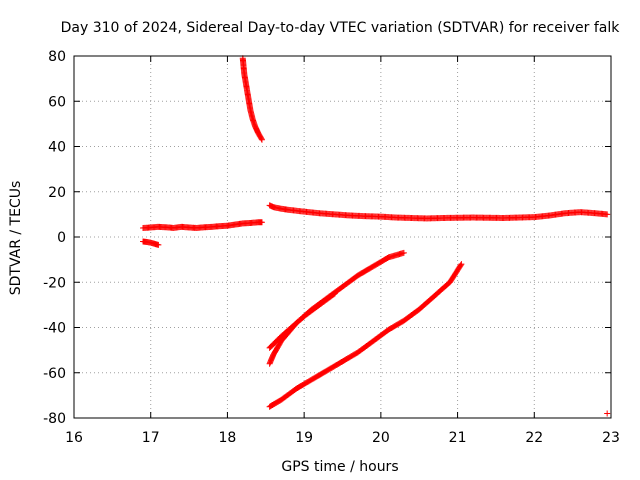 The height and width of the screenshot is (480, 640). Describe the element at coordinates (54, 283) in the screenshot. I see `y-tick-label: -20` at that location.